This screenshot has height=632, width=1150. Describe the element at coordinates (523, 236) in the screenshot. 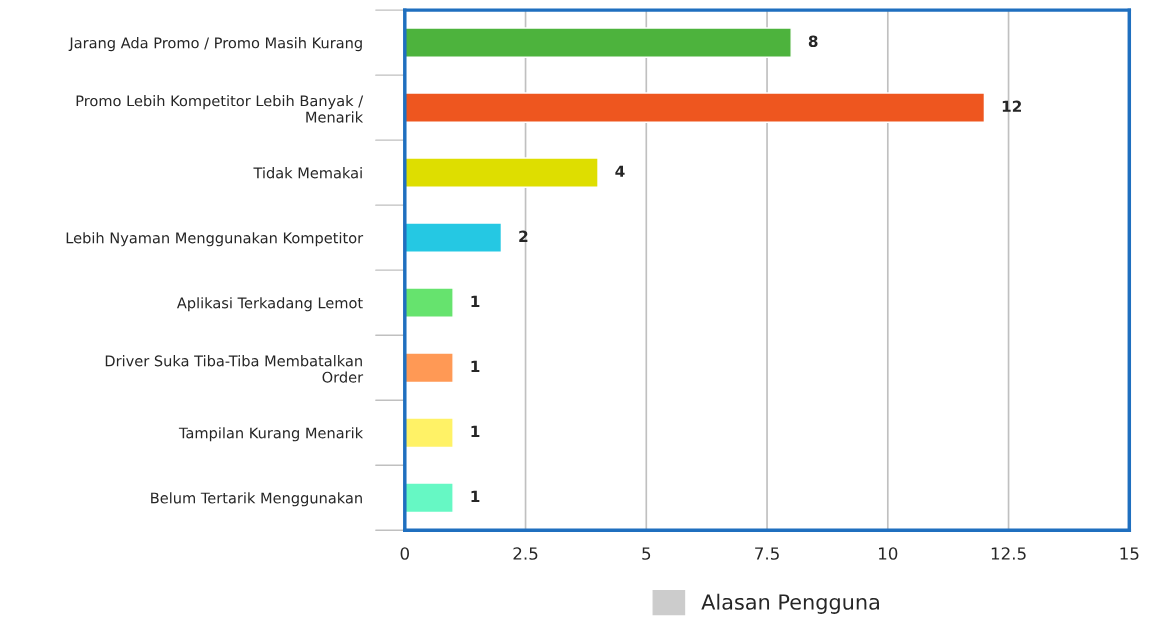

I see `data-label: 2` at that location.